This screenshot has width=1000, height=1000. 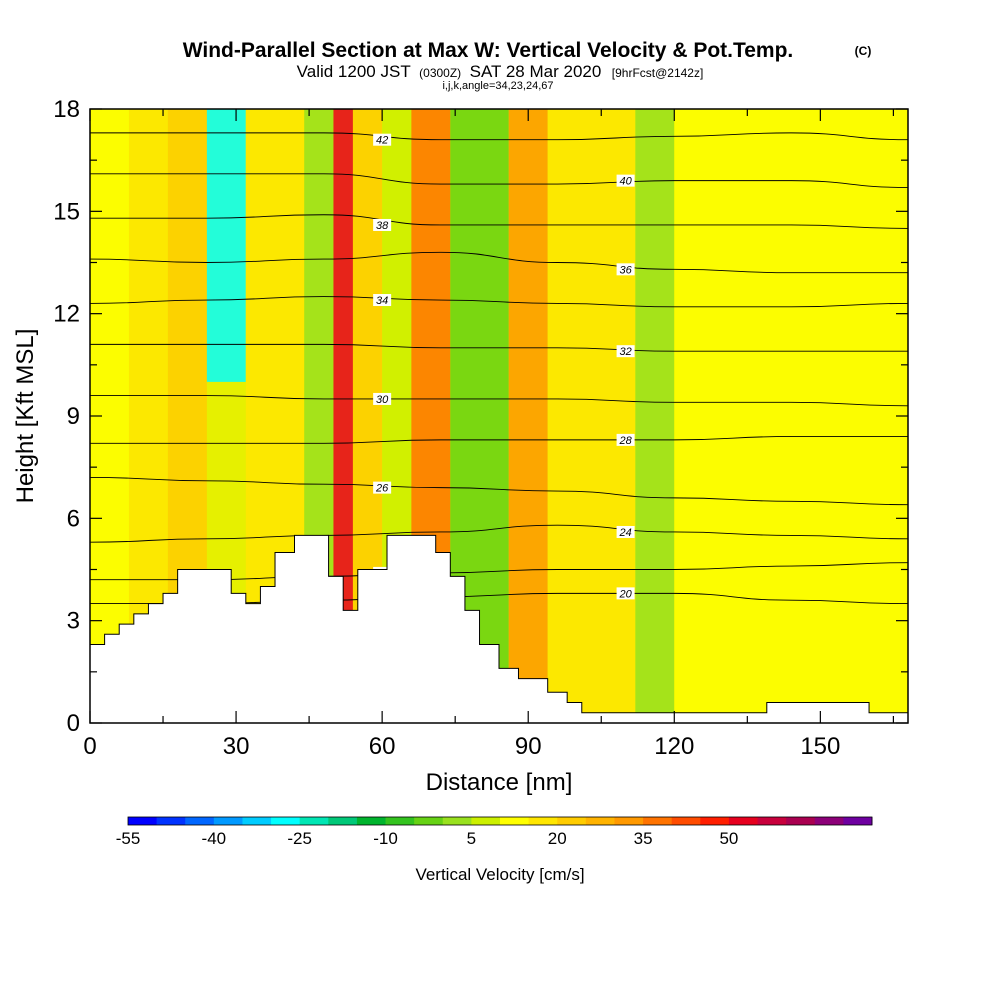 What do you see at coordinates (643, 838) in the screenshot?
I see `colorbar-tick-label: 35` at bounding box center [643, 838].